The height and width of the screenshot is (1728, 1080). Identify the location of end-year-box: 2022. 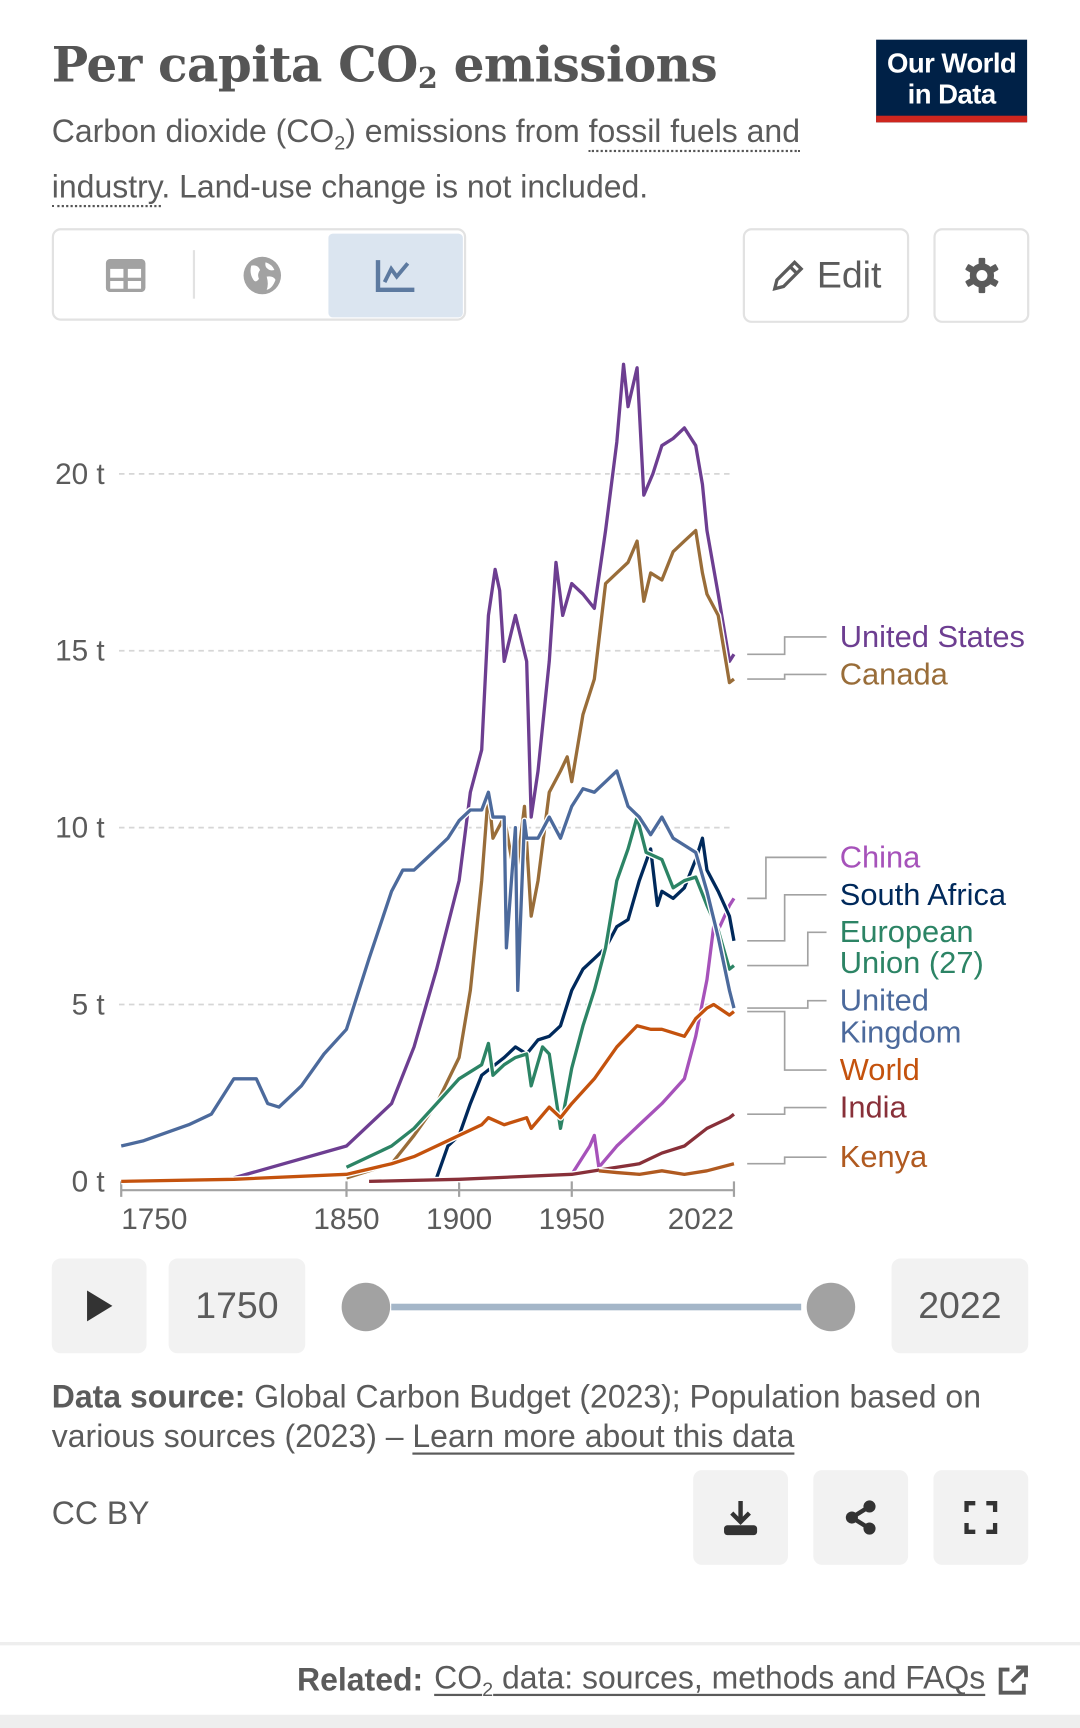
(960, 1306).